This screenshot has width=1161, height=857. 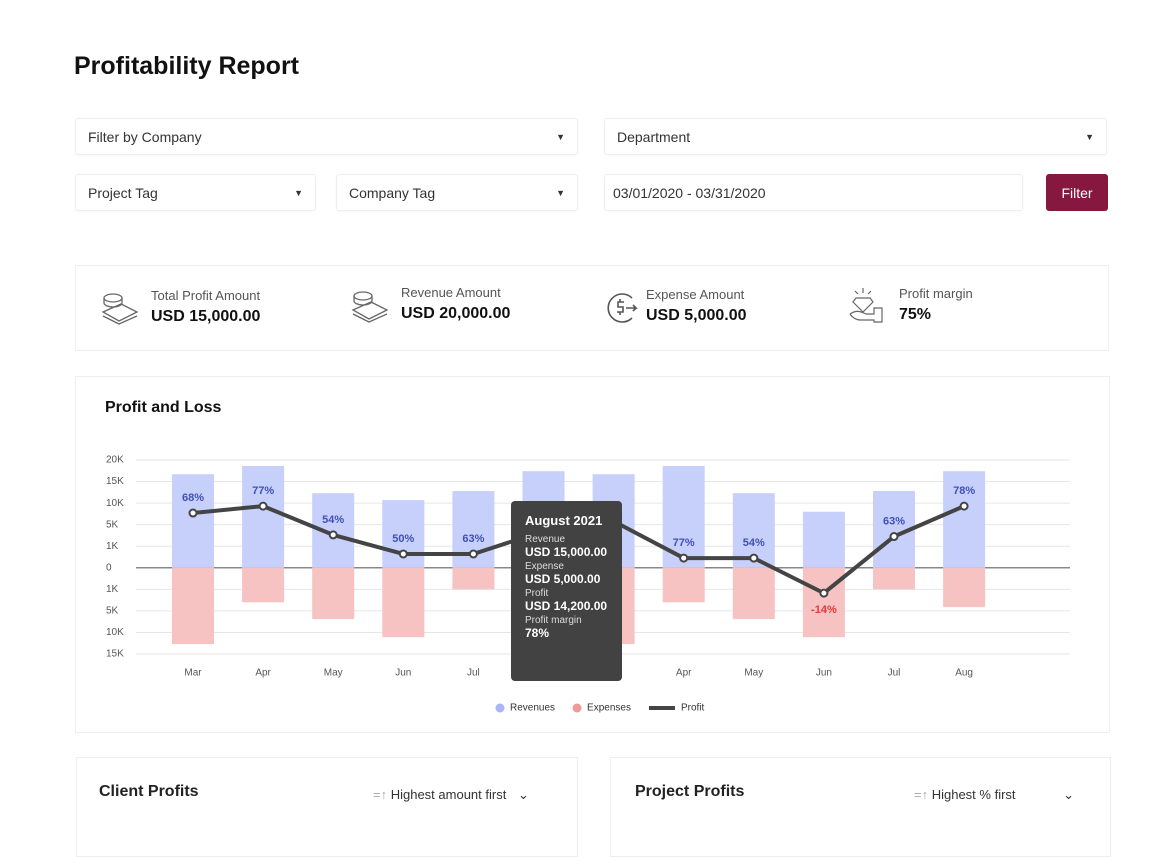 I want to click on y-tick-label: 10K, so click(x=115, y=503).